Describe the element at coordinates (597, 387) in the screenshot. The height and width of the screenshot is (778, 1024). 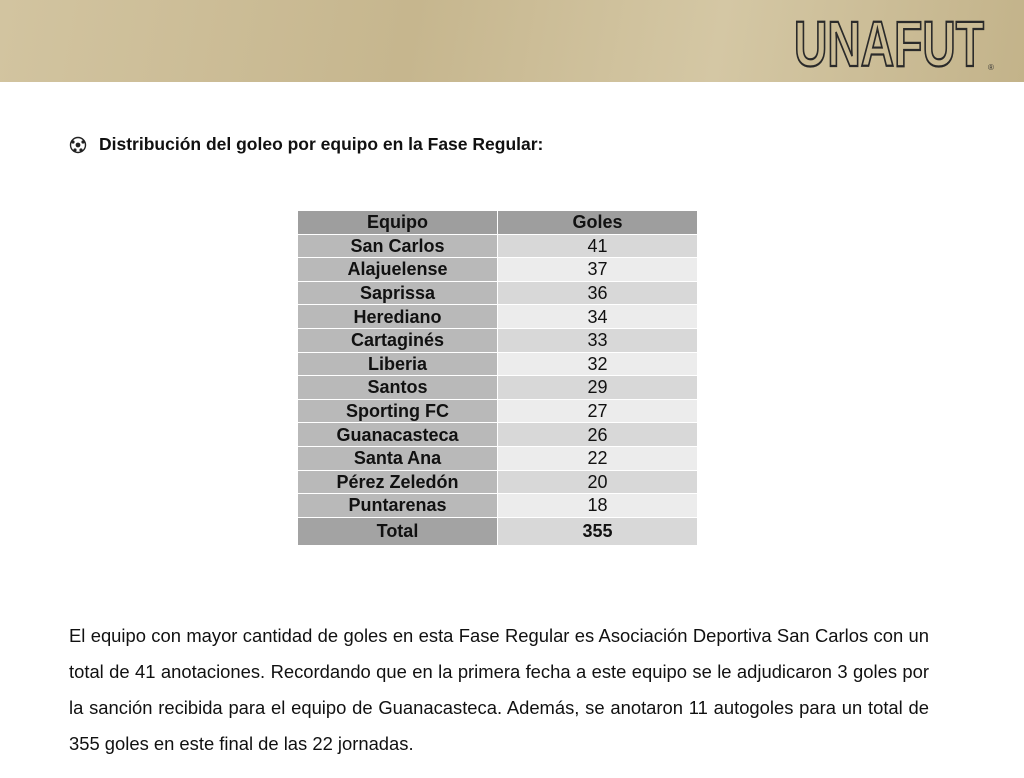
I see `goals-cell: 29` at that location.